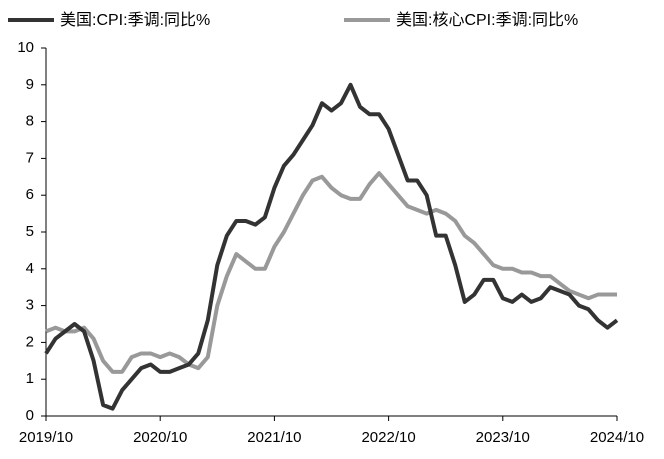 The width and height of the screenshot is (664, 459). Describe the element at coordinates (160, 437) in the screenshot. I see `x-tick-label: 2020/10` at that location.